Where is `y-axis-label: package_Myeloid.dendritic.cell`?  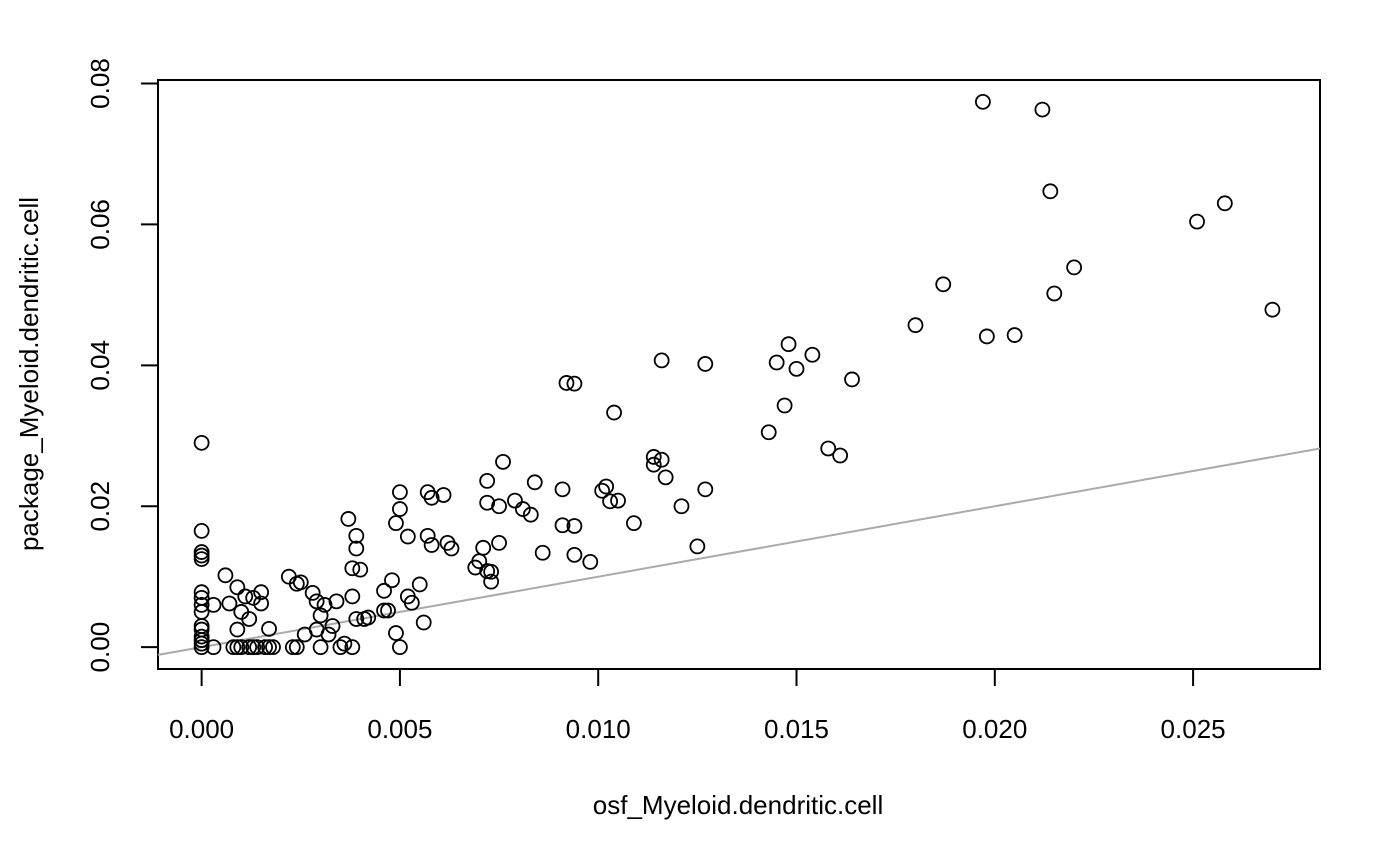 y-axis-label: package_Myeloid.dendritic.cell is located at coordinates (29, 374).